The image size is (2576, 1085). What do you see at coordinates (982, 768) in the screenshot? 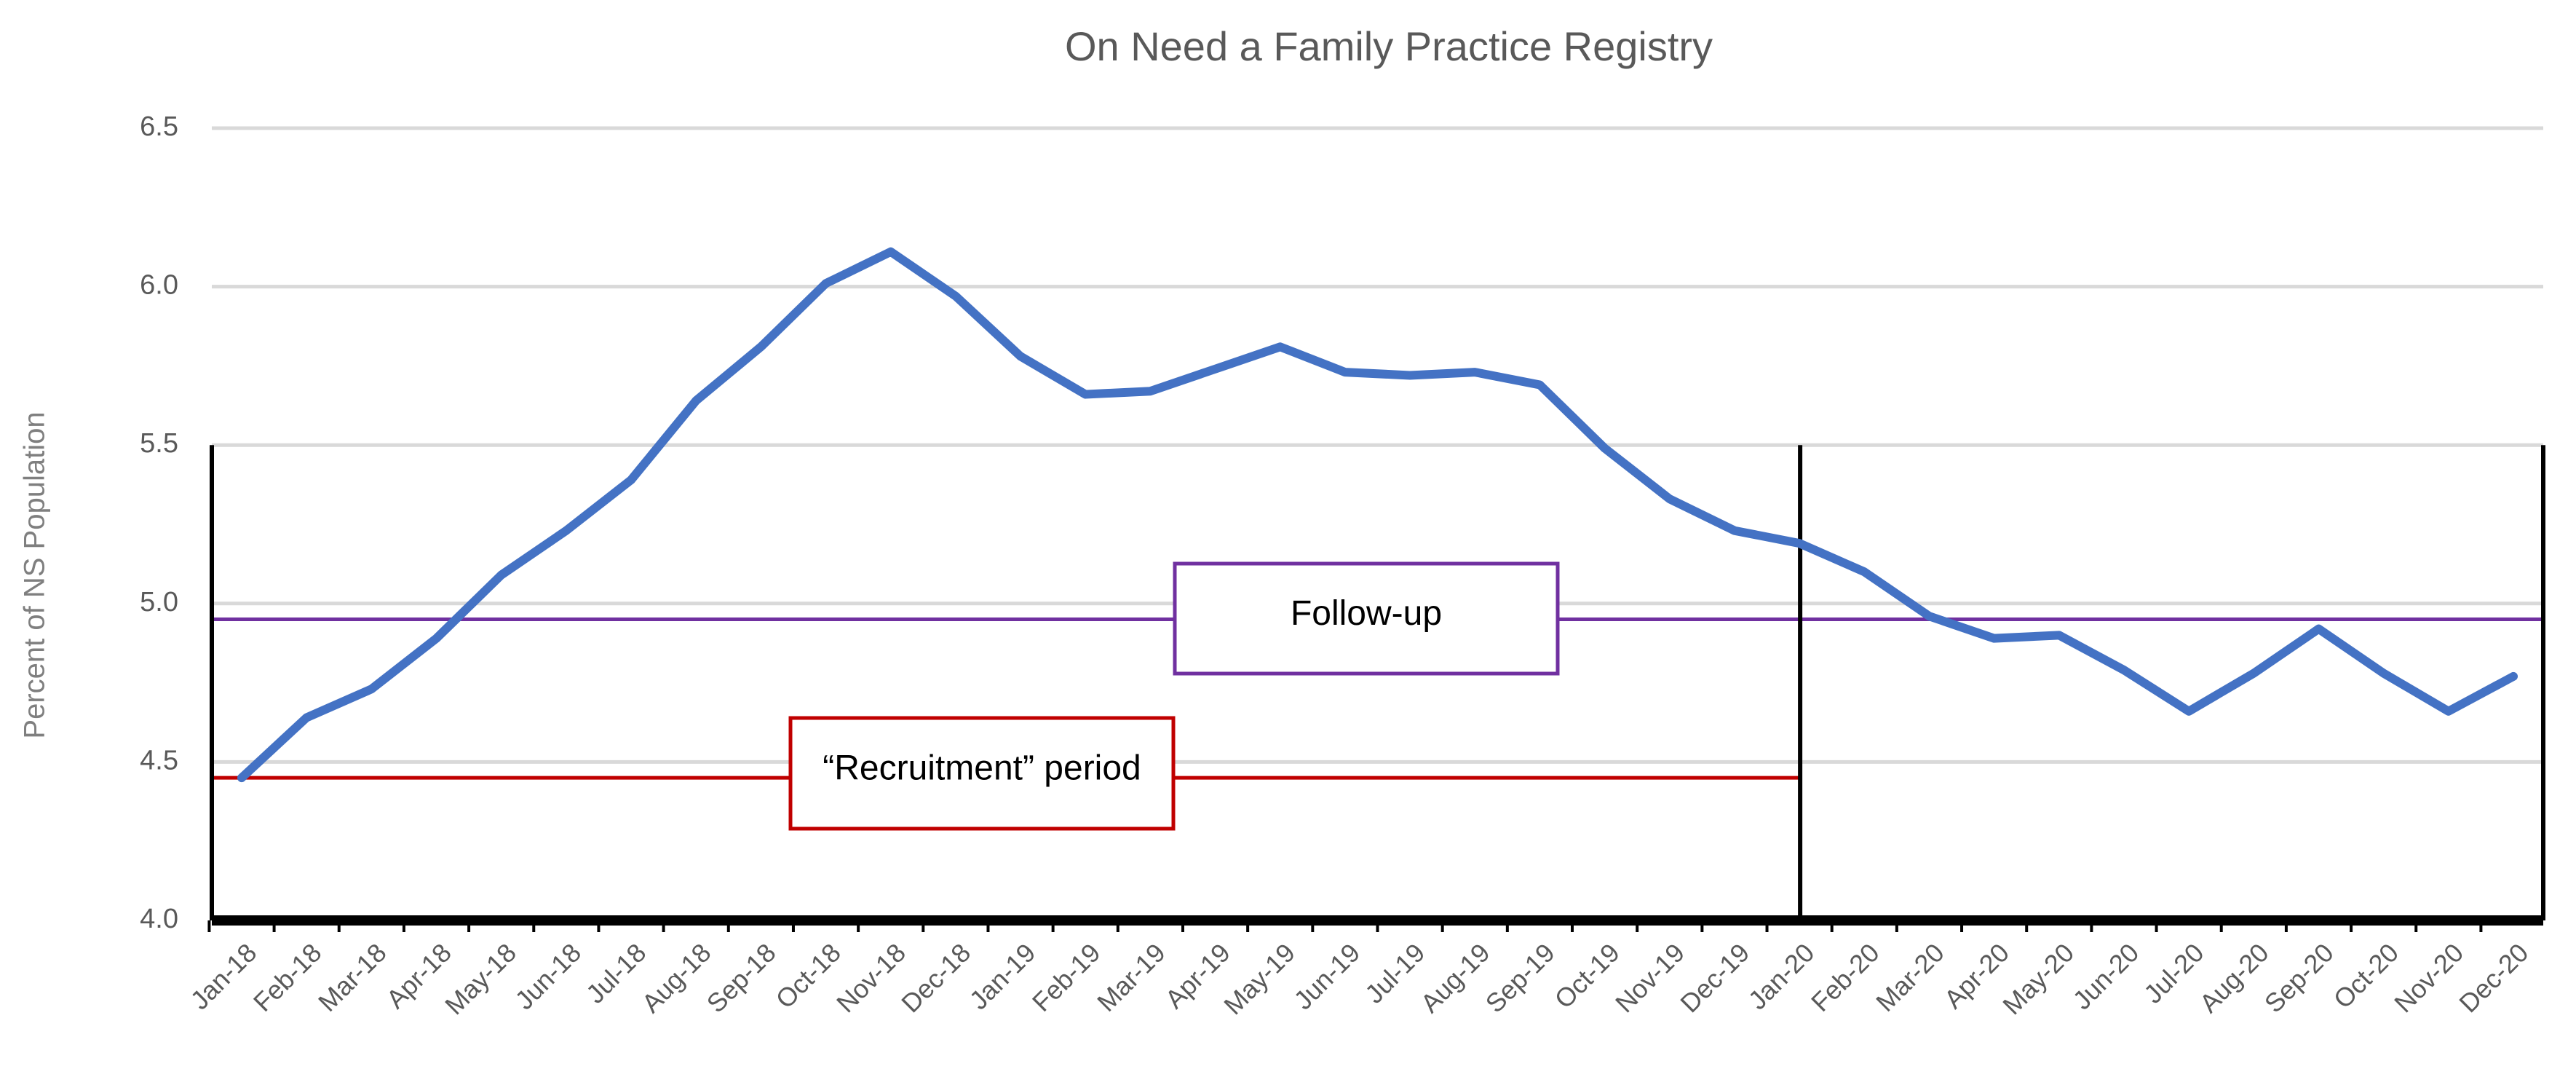
I see `annotation-label: “Recruitment” period` at bounding box center [982, 768].